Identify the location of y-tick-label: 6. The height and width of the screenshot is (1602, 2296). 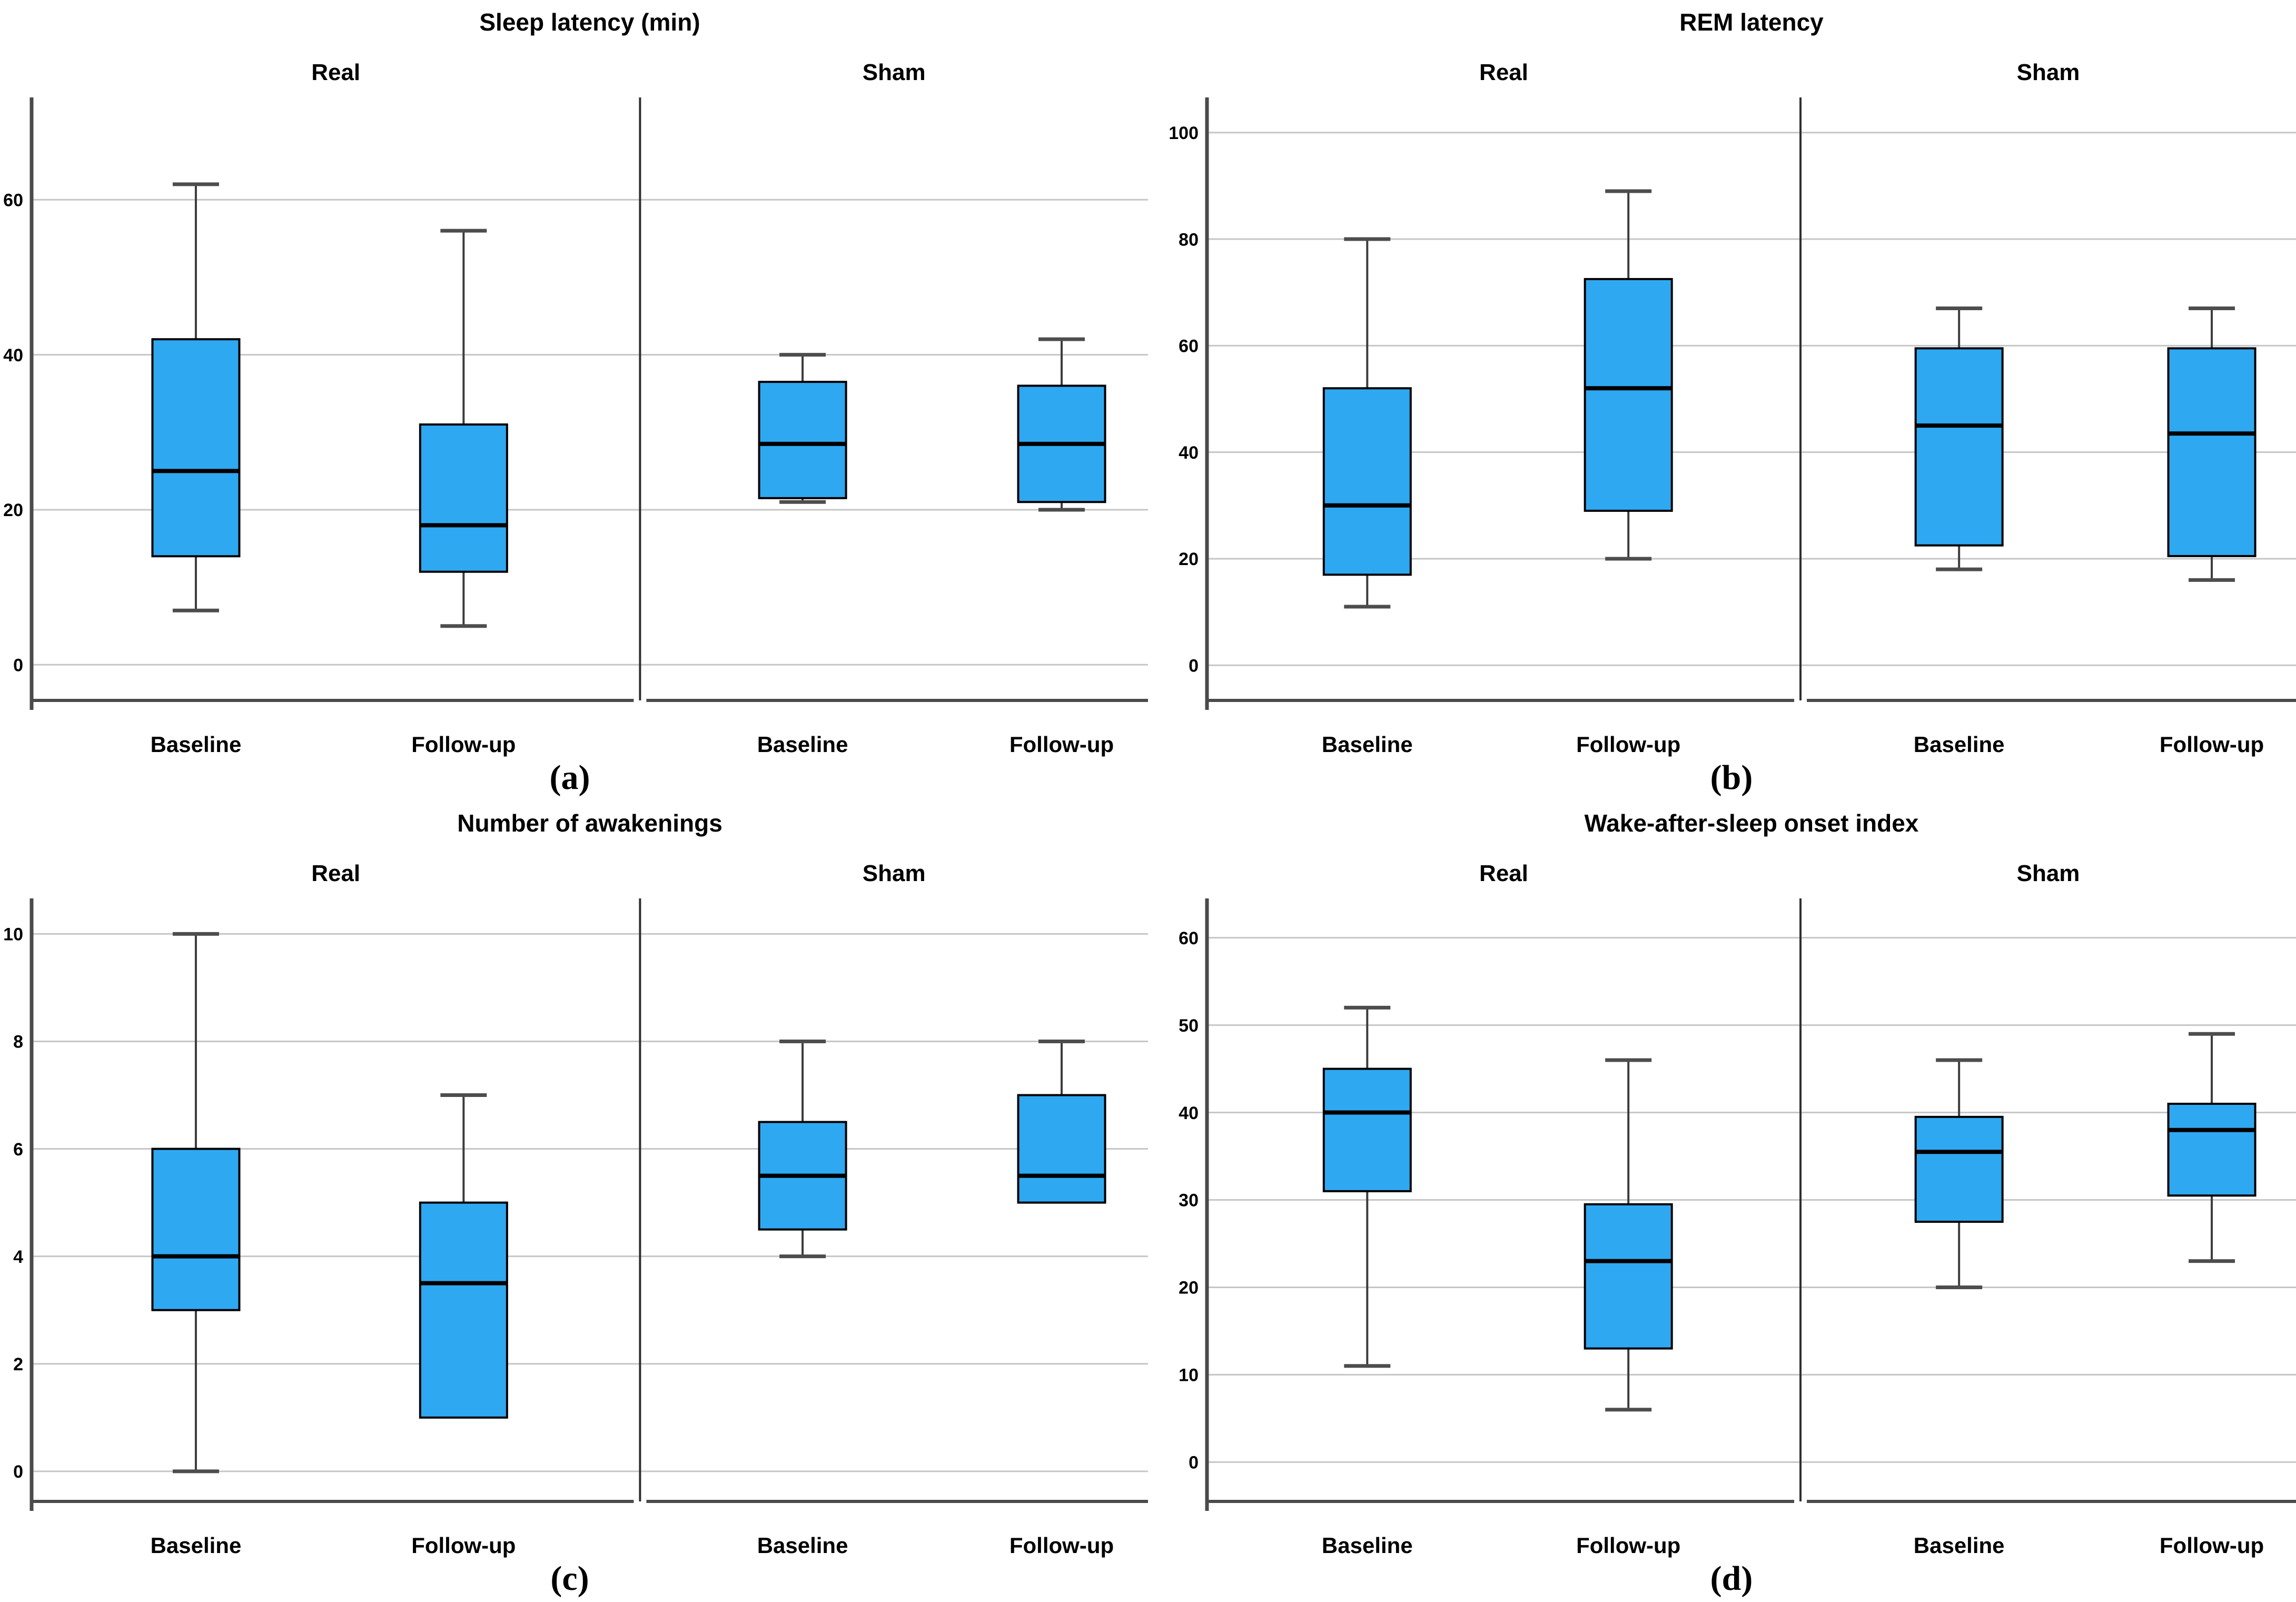
(18, 1150).